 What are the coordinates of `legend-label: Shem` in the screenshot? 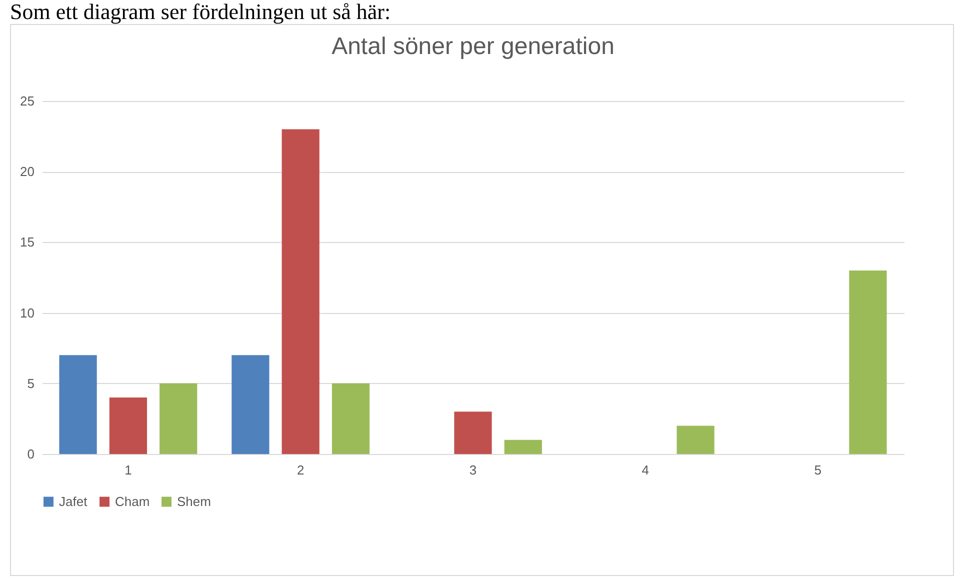 It's located at (194, 501).